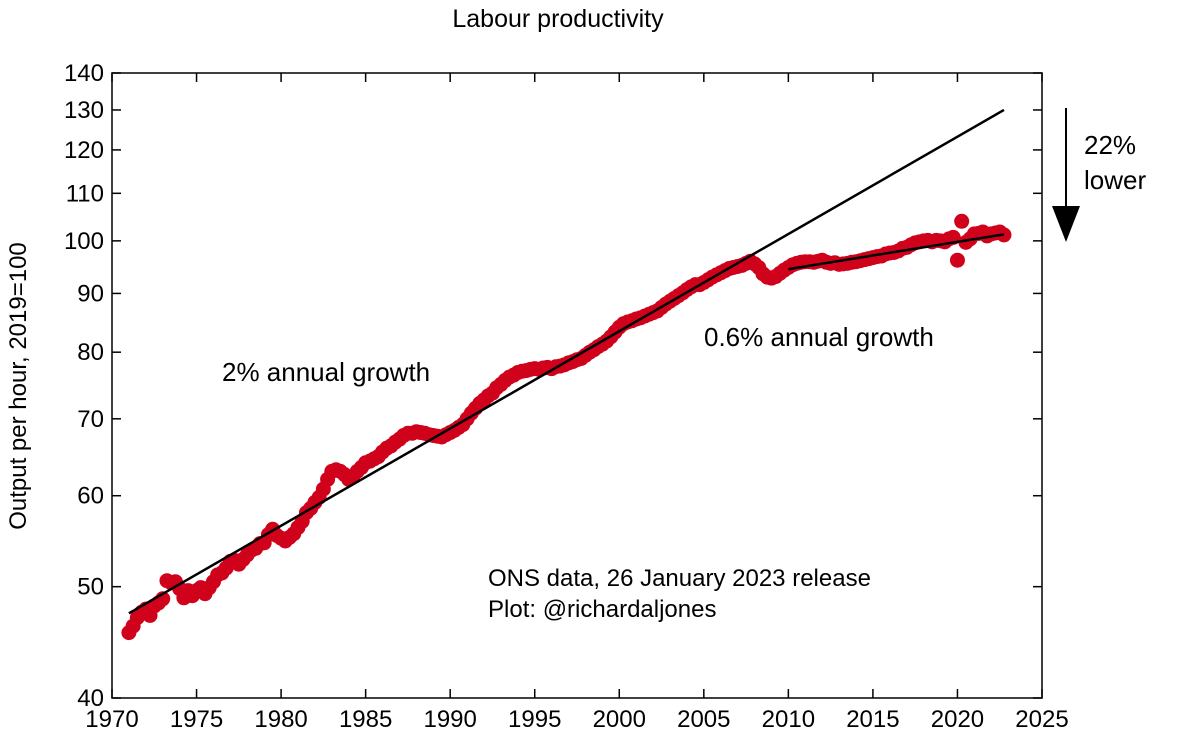  Describe the element at coordinates (90, 419) in the screenshot. I see `y-tick-label: 70` at that location.